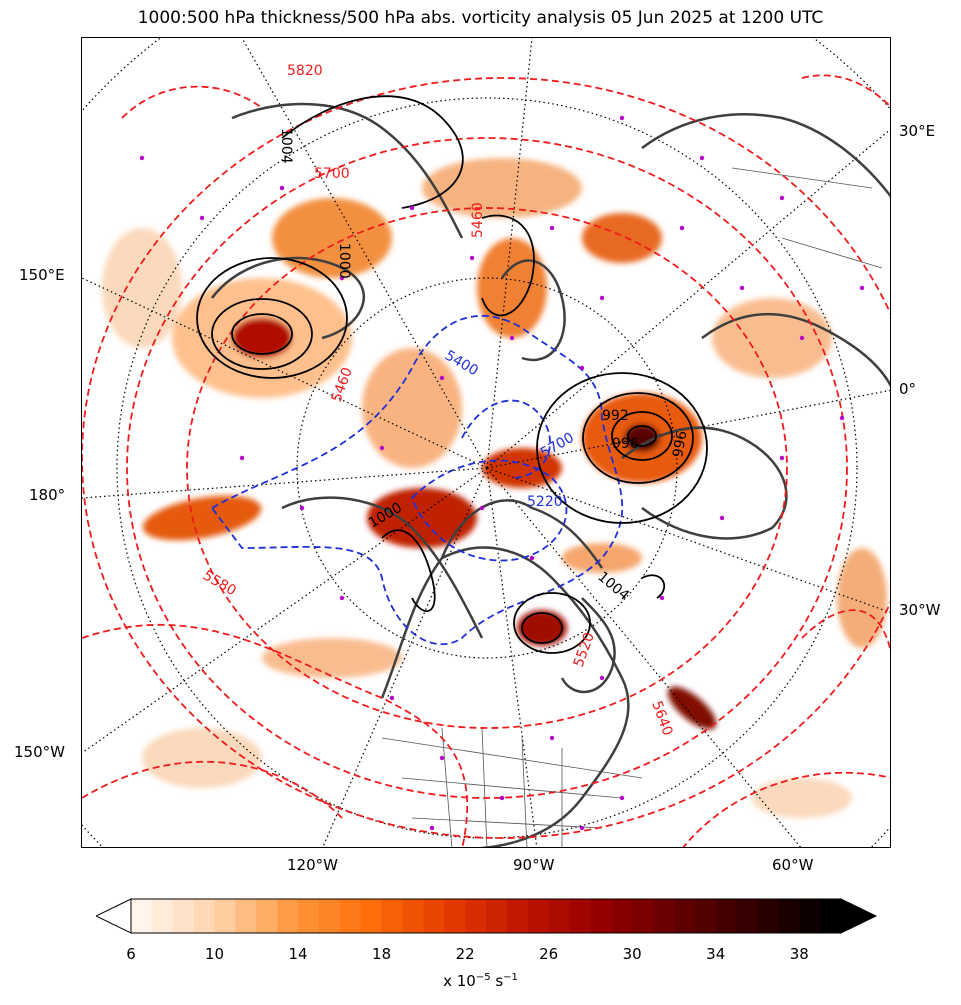 The height and width of the screenshot is (1005, 961). Describe the element at coordinates (920, 610) in the screenshot. I see `lon-label: 30°W` at that location.